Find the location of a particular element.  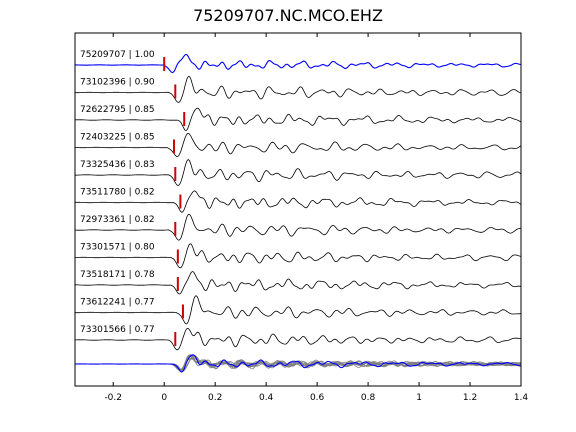

x-tick-label: 0 is located at coordinates (164, 398).